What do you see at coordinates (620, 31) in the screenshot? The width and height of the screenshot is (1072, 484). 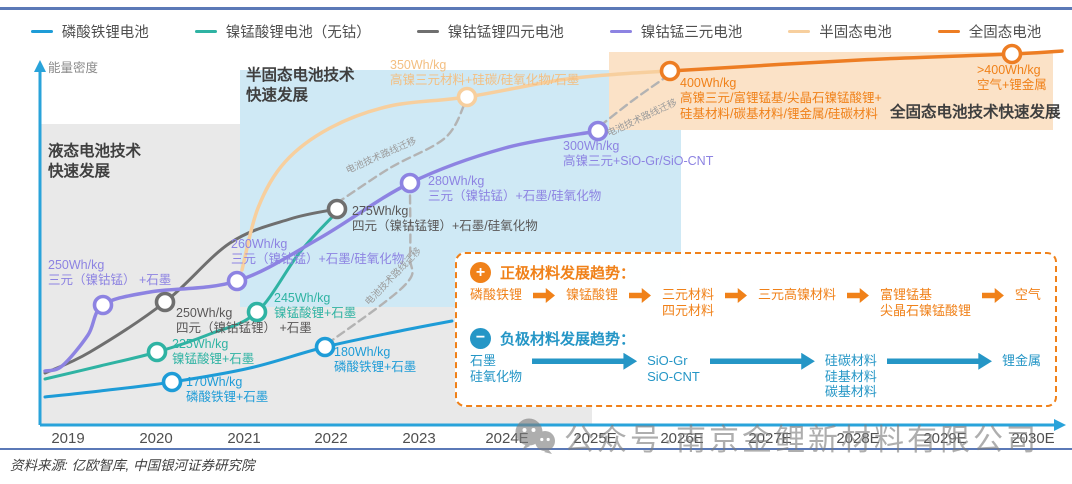 I see `legend-swatch-ternary` at bounding box center [620, 31].